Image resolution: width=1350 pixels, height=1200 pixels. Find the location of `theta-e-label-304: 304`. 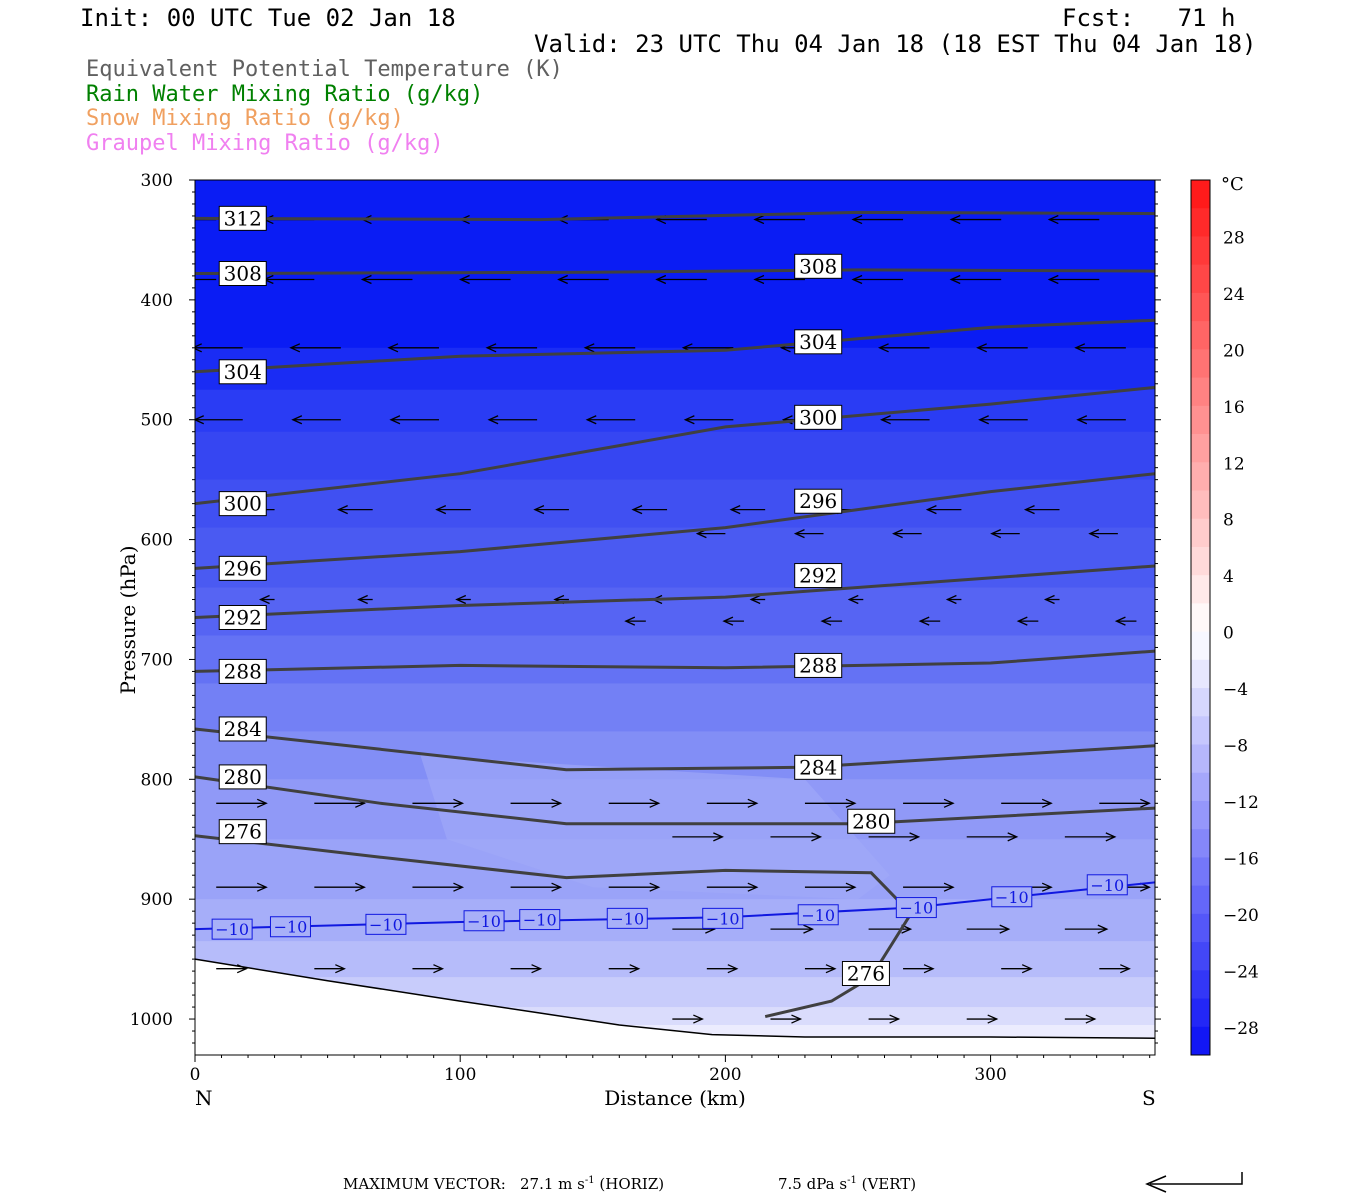

theta-e-label-304: 304 is located at coordinates (243, 372).